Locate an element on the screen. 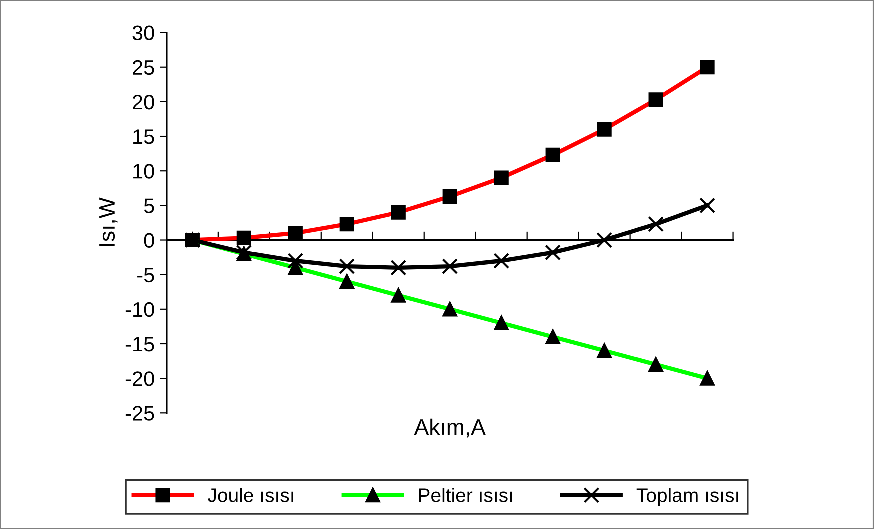  x-axis-title: Akım,A is located at coordinates (450, 428).